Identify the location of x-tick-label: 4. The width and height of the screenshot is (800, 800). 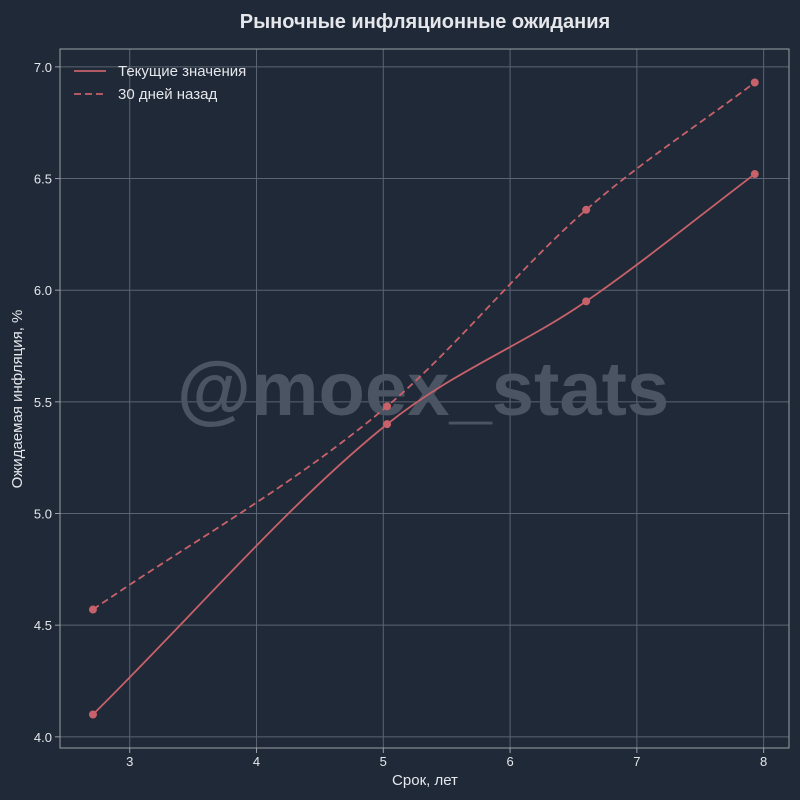
(256, 761).